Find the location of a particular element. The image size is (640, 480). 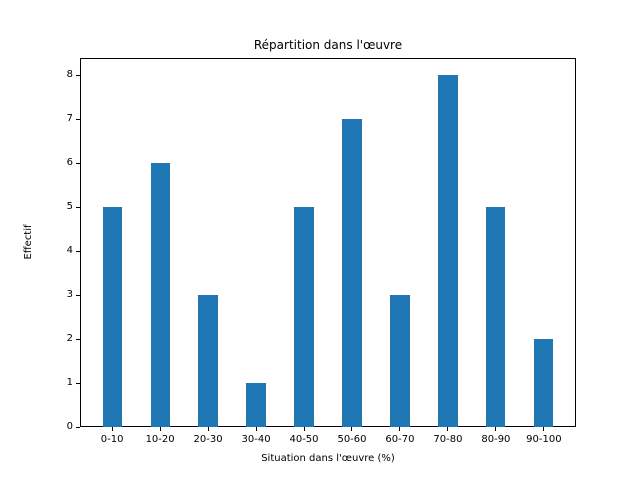

y-tick-label: 1 is located at coordinates (69, 383).